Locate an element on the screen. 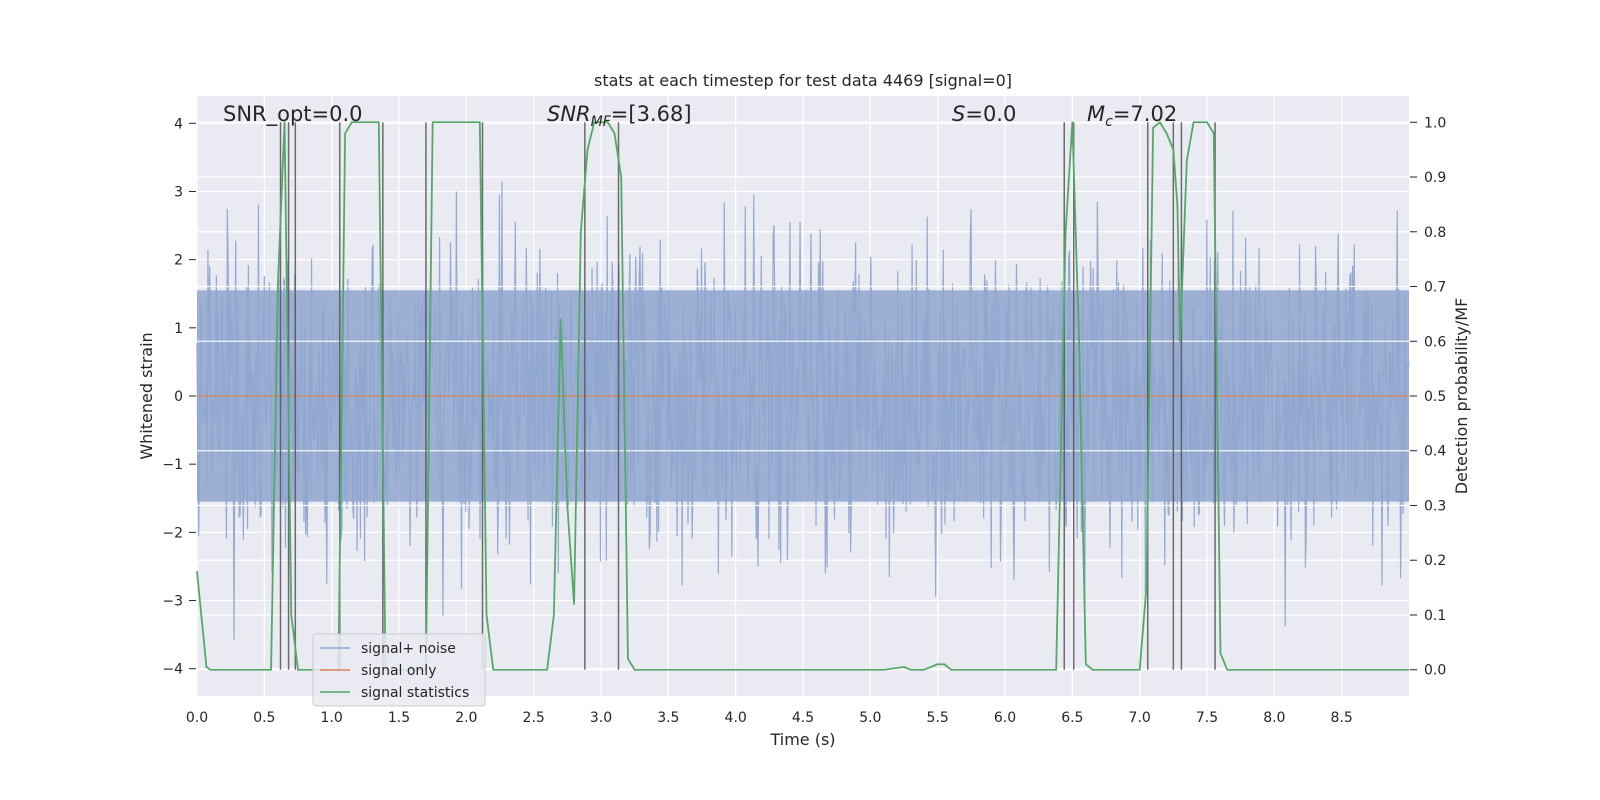 This screenshot has width=1600, height=800. annotation-snr-mf-value: =[3.68] is located at coordinates (651, 114).